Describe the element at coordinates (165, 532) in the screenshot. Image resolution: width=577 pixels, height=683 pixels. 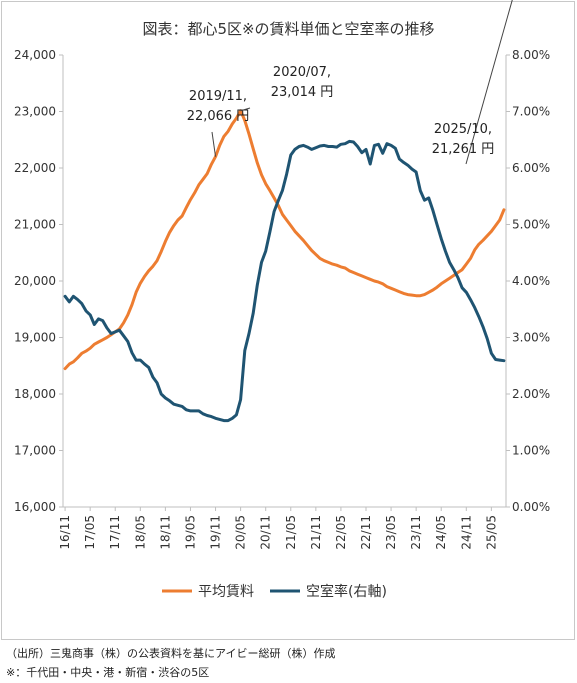
I see `x-tick-label: 18/11` at that location.